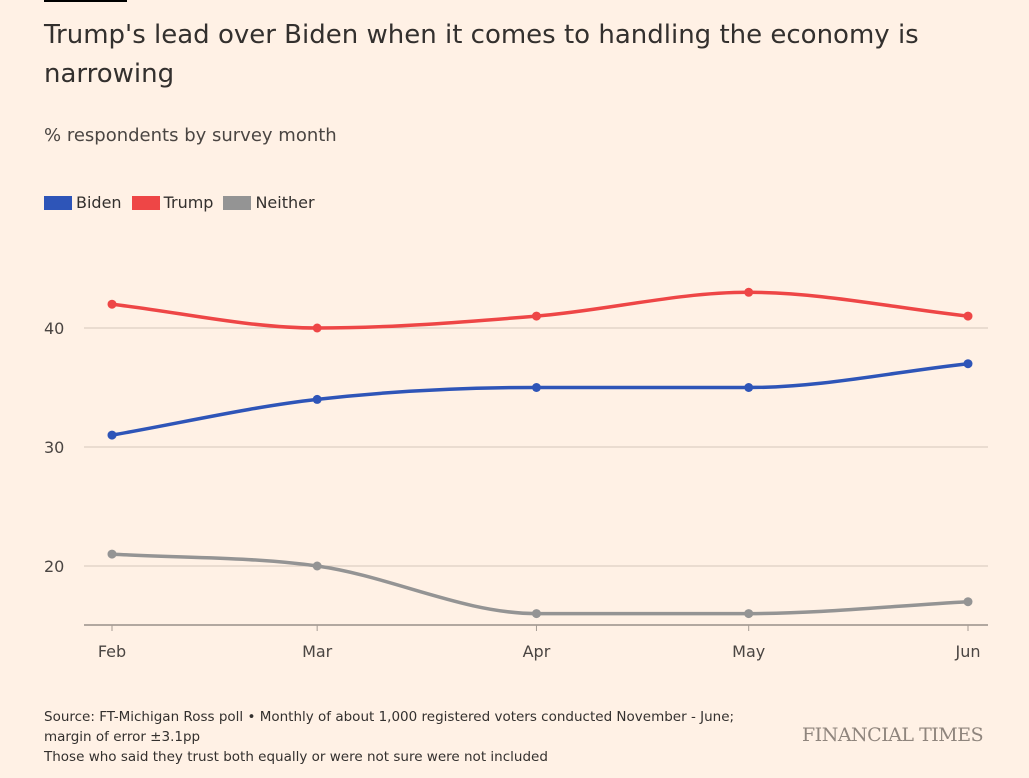 The height and width of the screenshot is (778, 1029). Describe the element at coordinates (54, 447) in the screenshot. I see `y-tick-label: 30` at that location.